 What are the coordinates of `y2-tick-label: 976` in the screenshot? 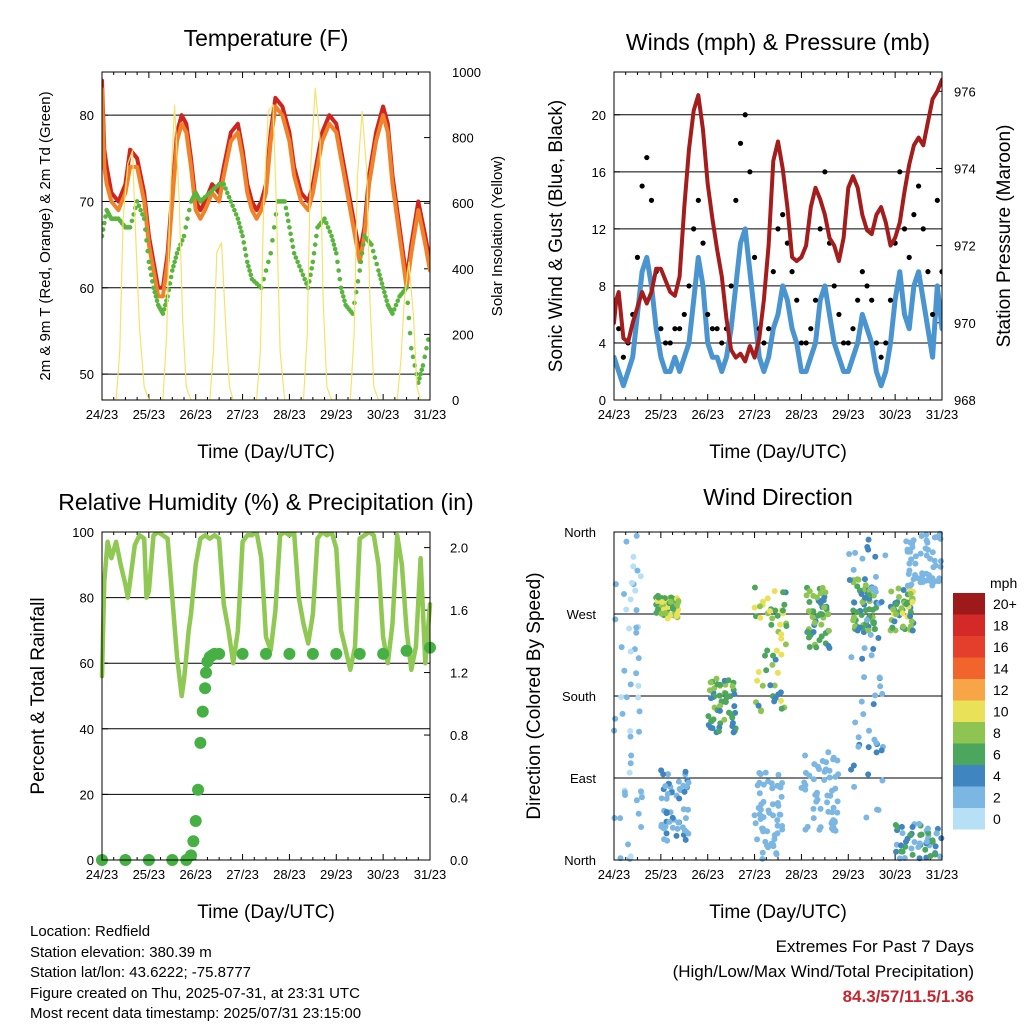 It's located at (965, 91).